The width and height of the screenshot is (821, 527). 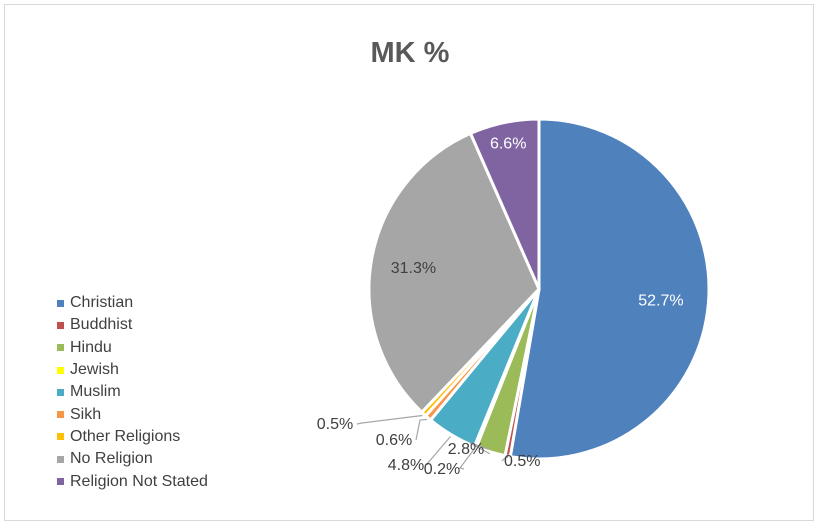 I want to click on legend-label: Muslim, so click(x=95, y=392).